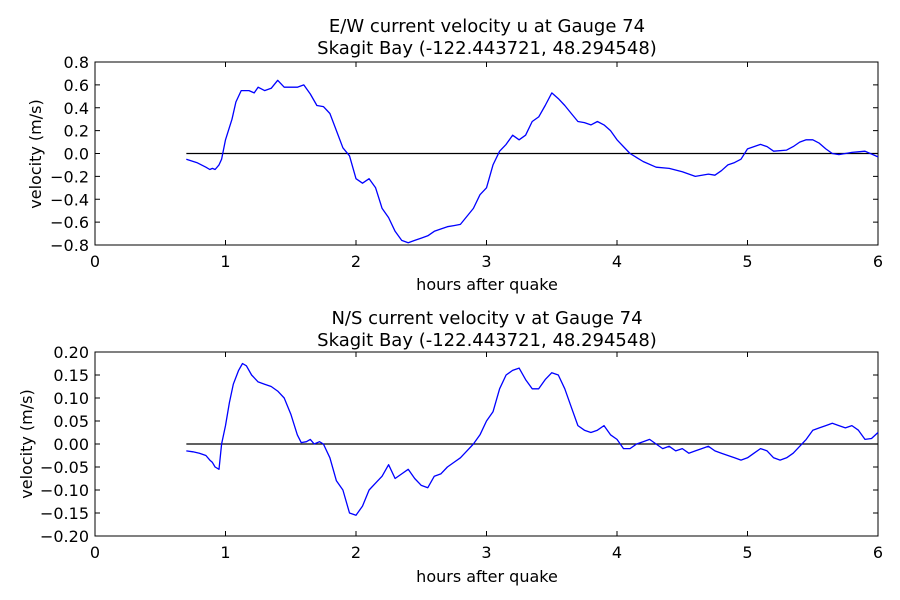 Image resolution: width=900 pixels, height=600 pixels. Describe the element at coordinates (486, 261) in the screenshot. I see `ew-xtick-label: 3` at that location.